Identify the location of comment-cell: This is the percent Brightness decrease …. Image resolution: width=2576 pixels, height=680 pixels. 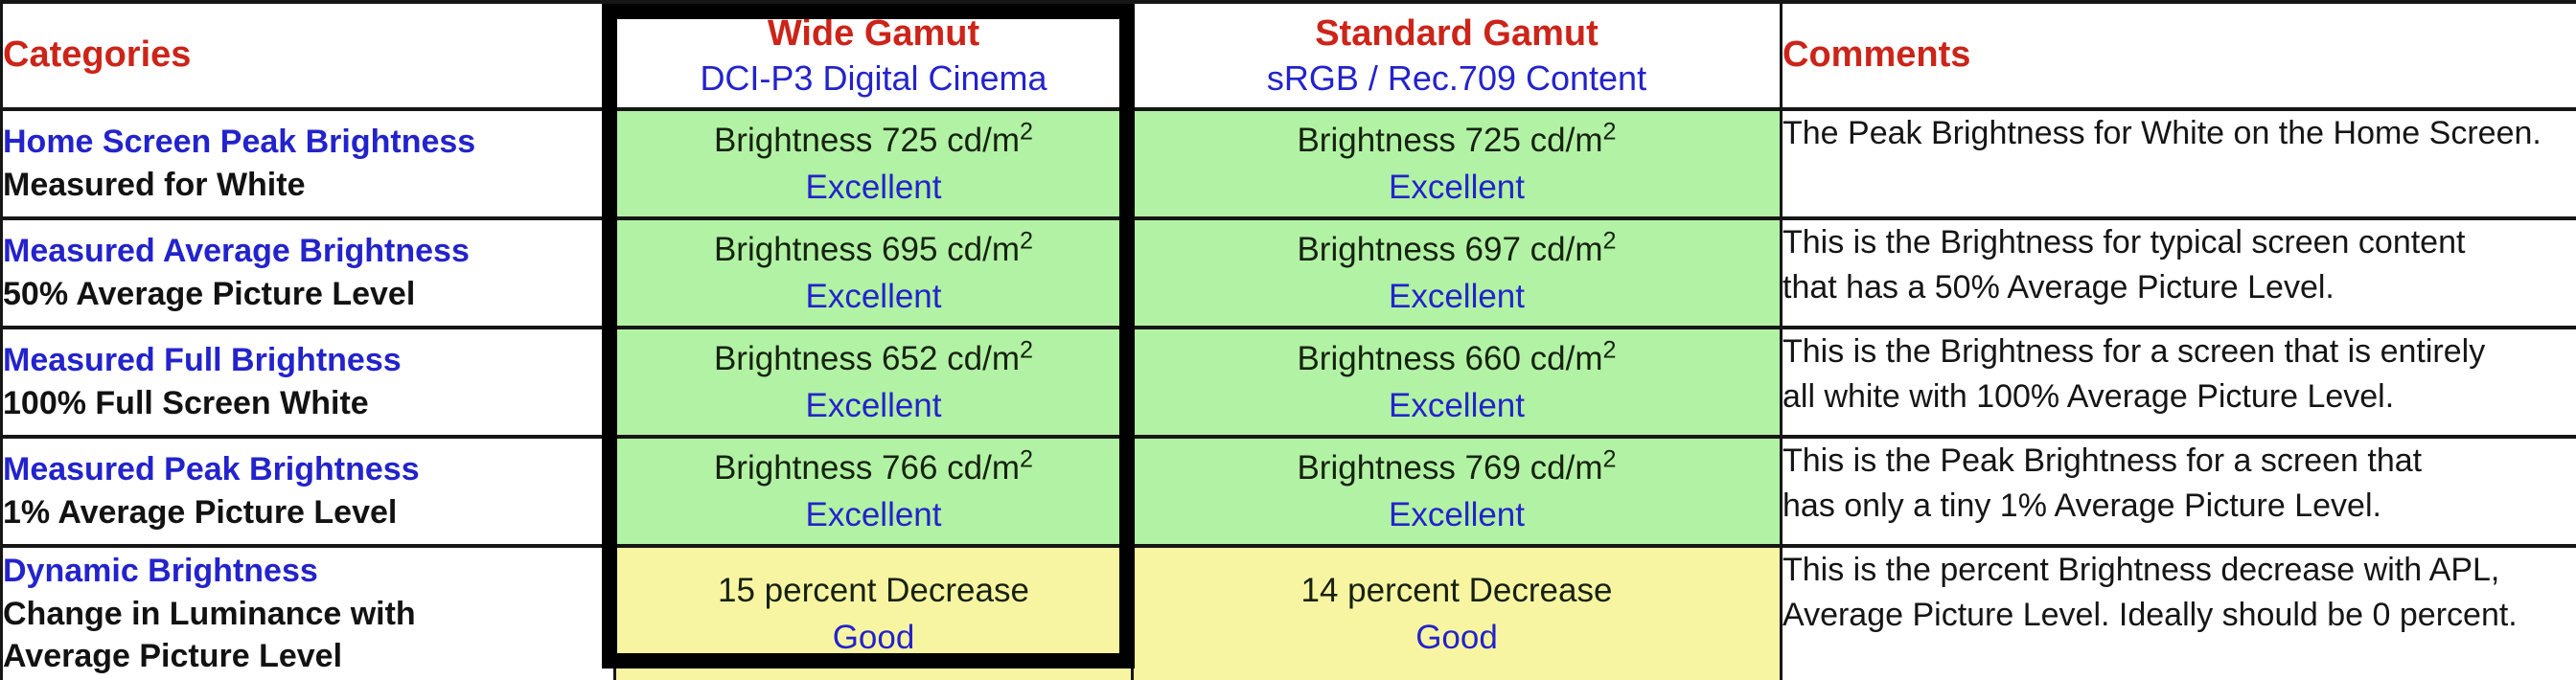
(2178, 612).